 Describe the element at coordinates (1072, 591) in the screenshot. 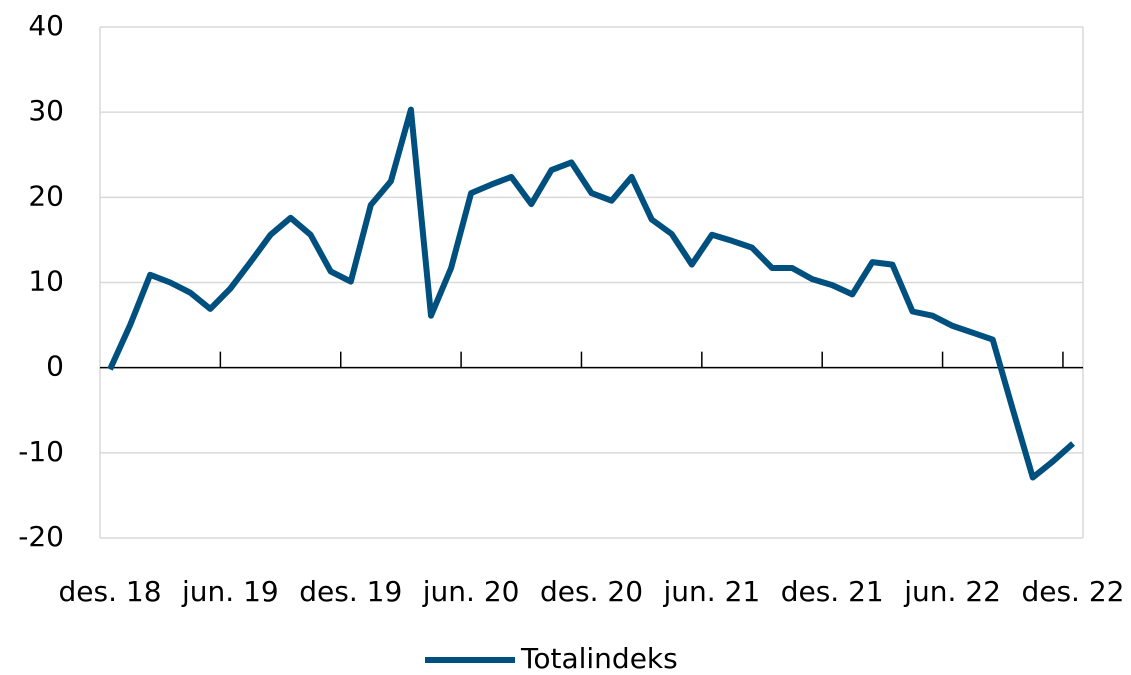

I see `x-tick-label: des. 22` at that location.